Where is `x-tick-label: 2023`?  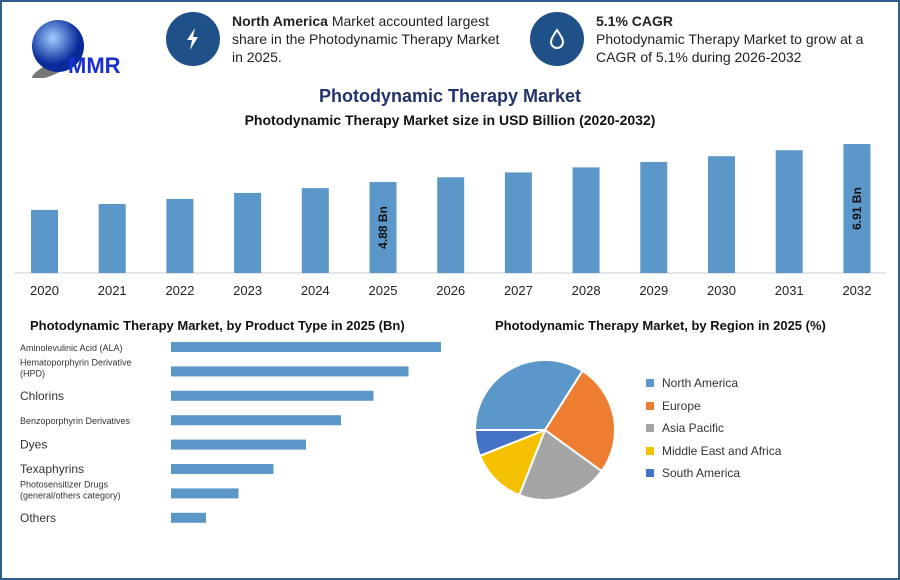 x-tick-label: 2023 is located at coordinates (247, 290).